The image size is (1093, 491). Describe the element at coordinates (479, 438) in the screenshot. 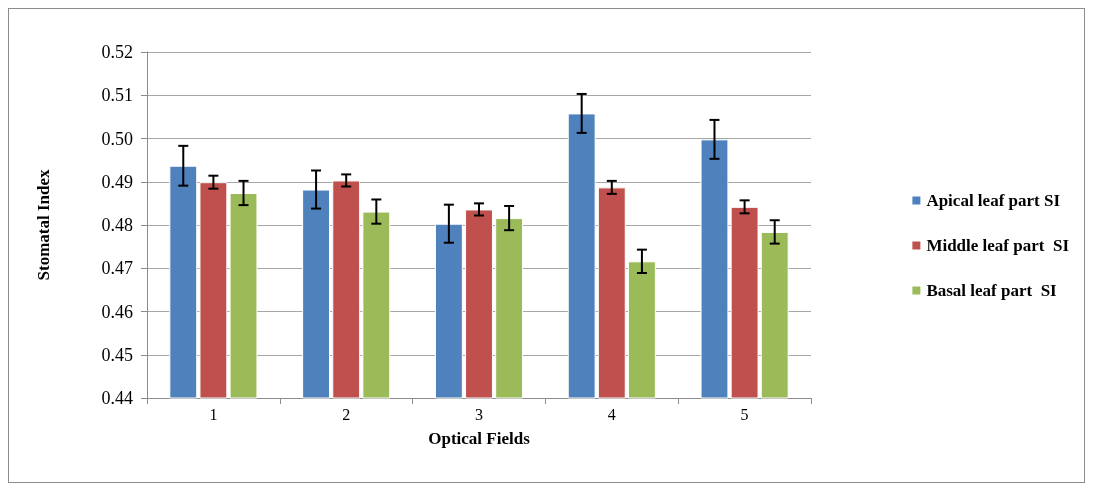

I see `x-axis-title: Optical Fields` at that location.